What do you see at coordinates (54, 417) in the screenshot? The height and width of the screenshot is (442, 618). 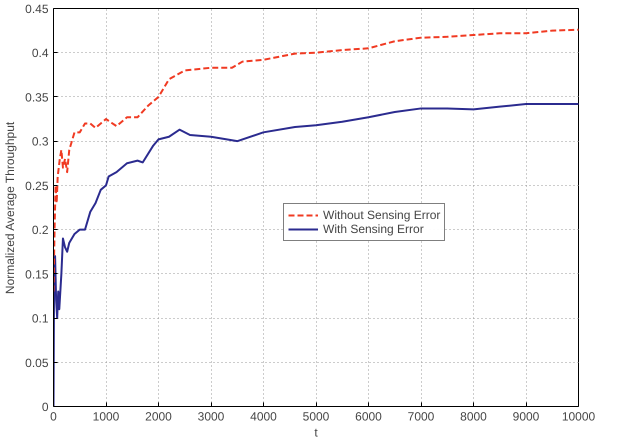 I see `x-tick-label: 0` at bounding box center [54, 417].